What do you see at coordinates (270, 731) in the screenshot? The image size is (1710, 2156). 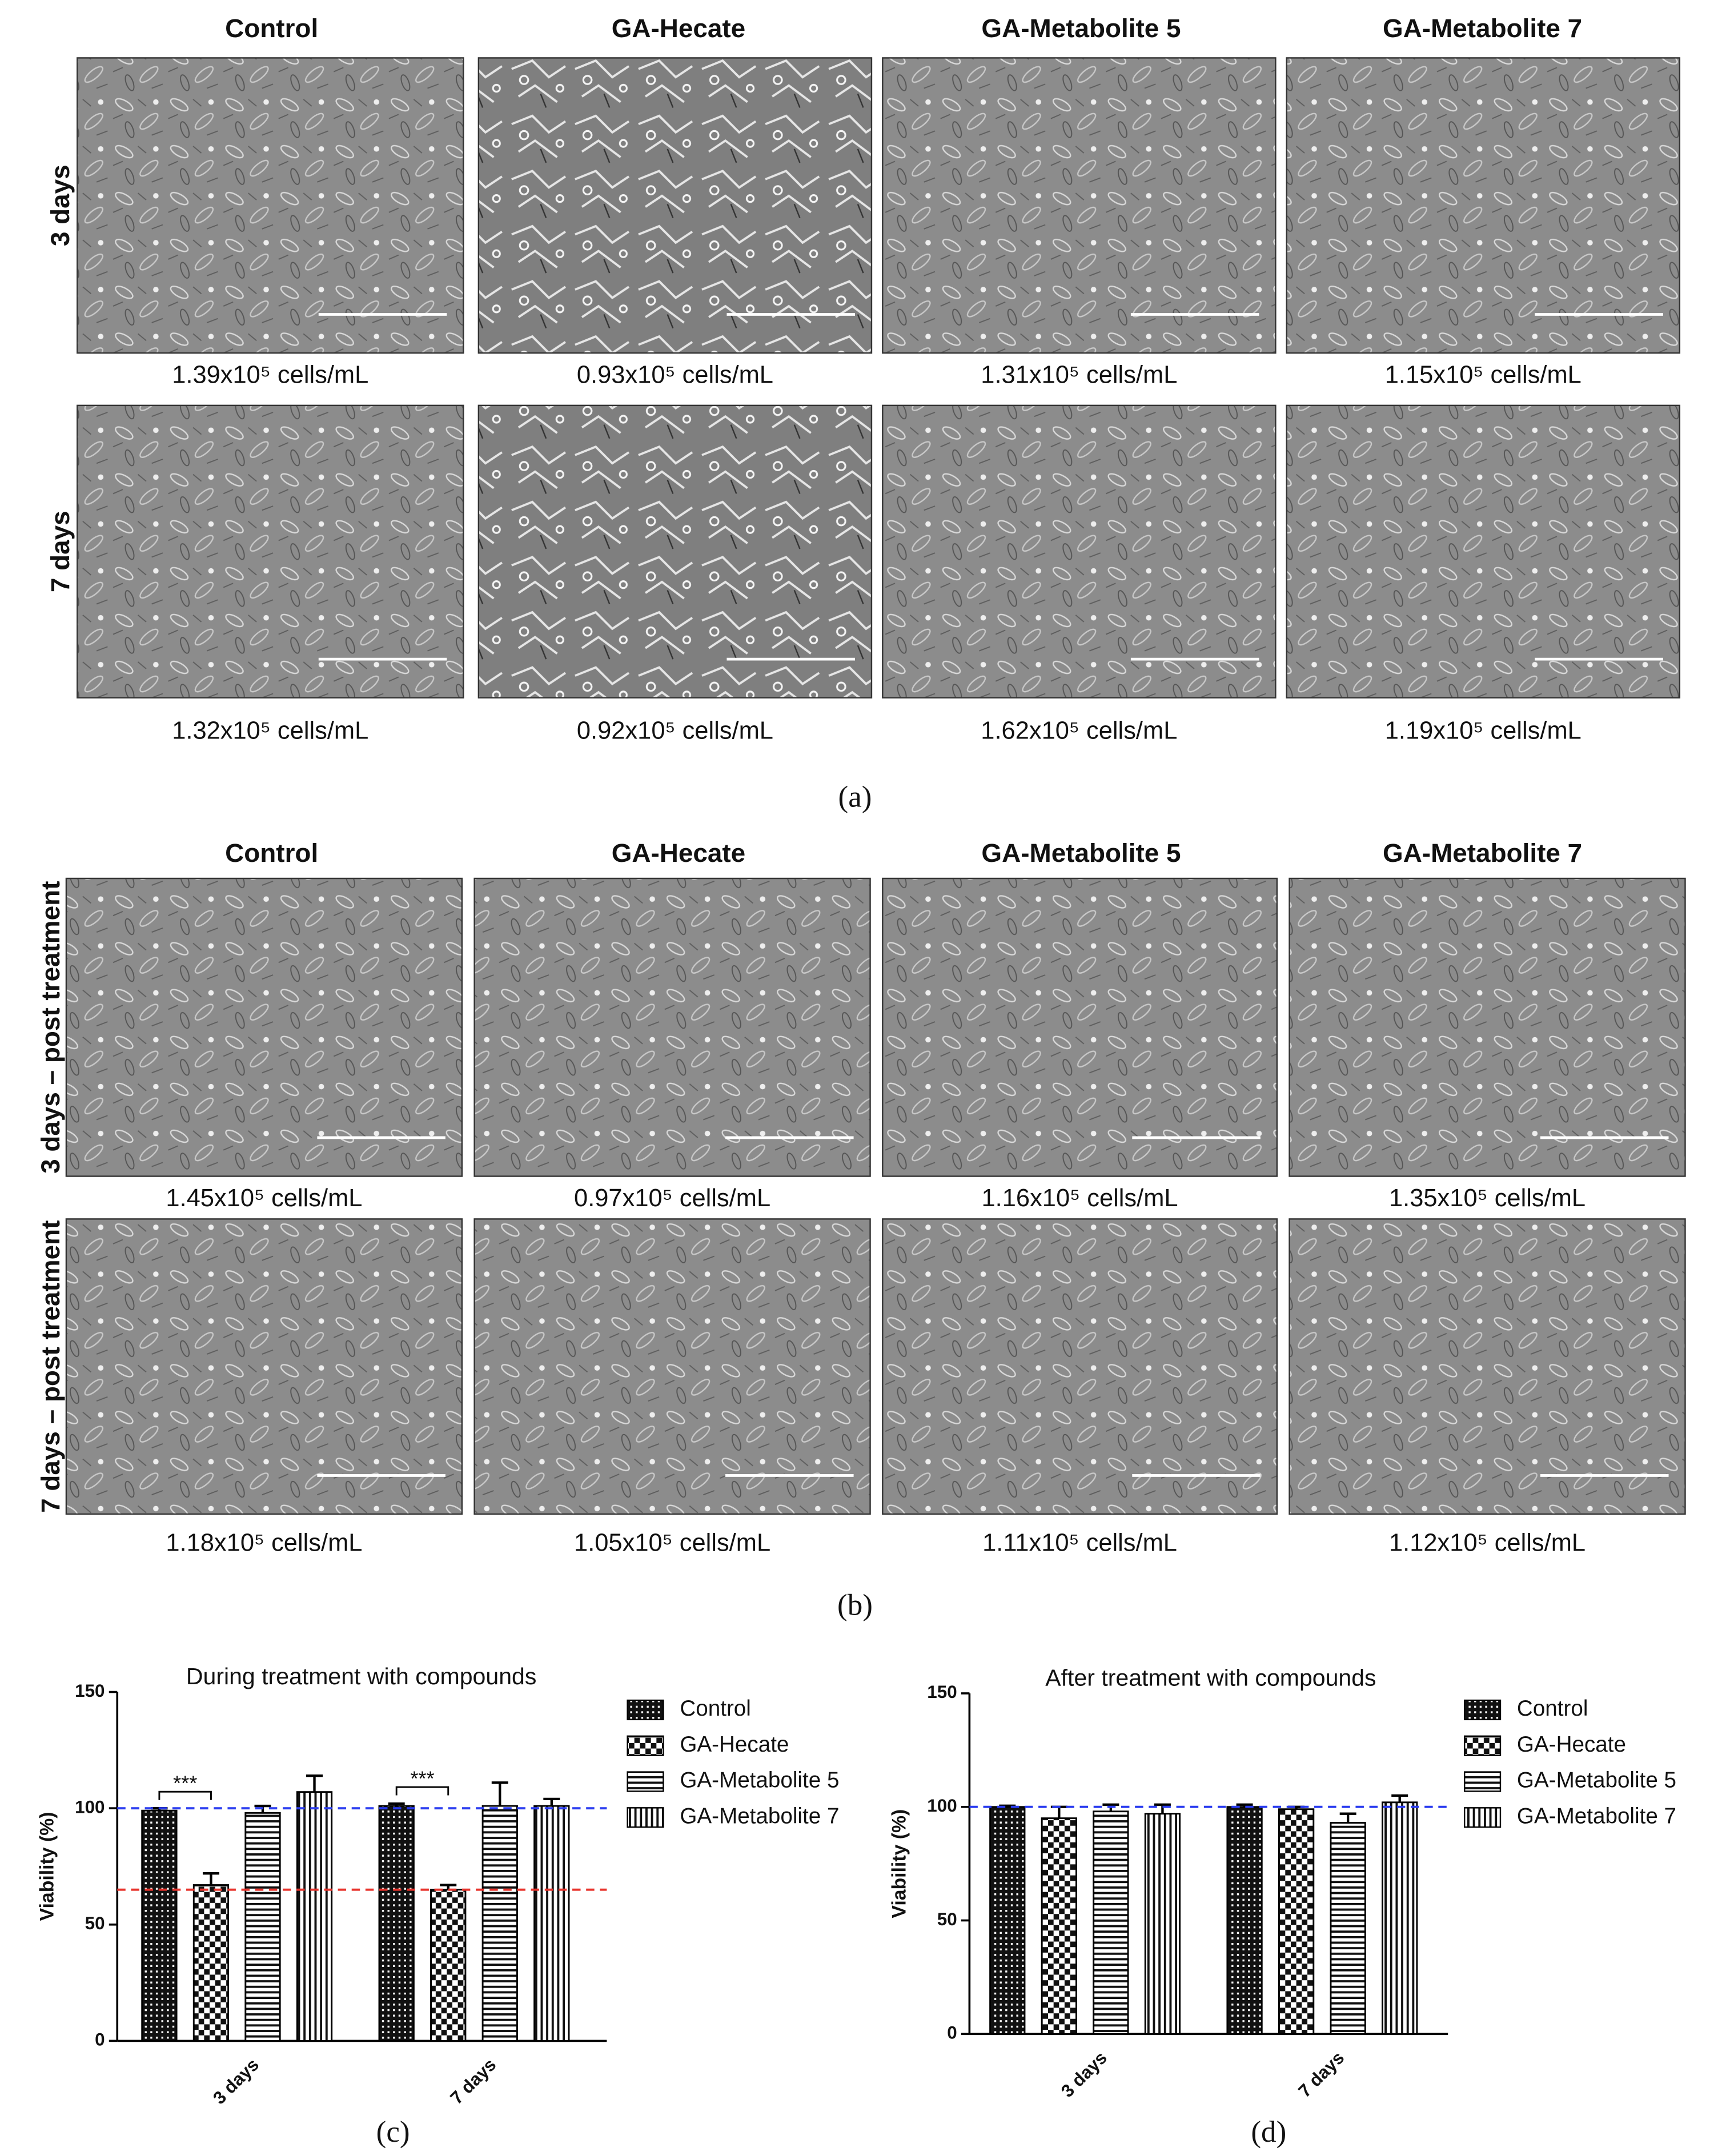 I see `cell-count: 1.32x10⁵ cells/mL` at bounding box center [270, 731].